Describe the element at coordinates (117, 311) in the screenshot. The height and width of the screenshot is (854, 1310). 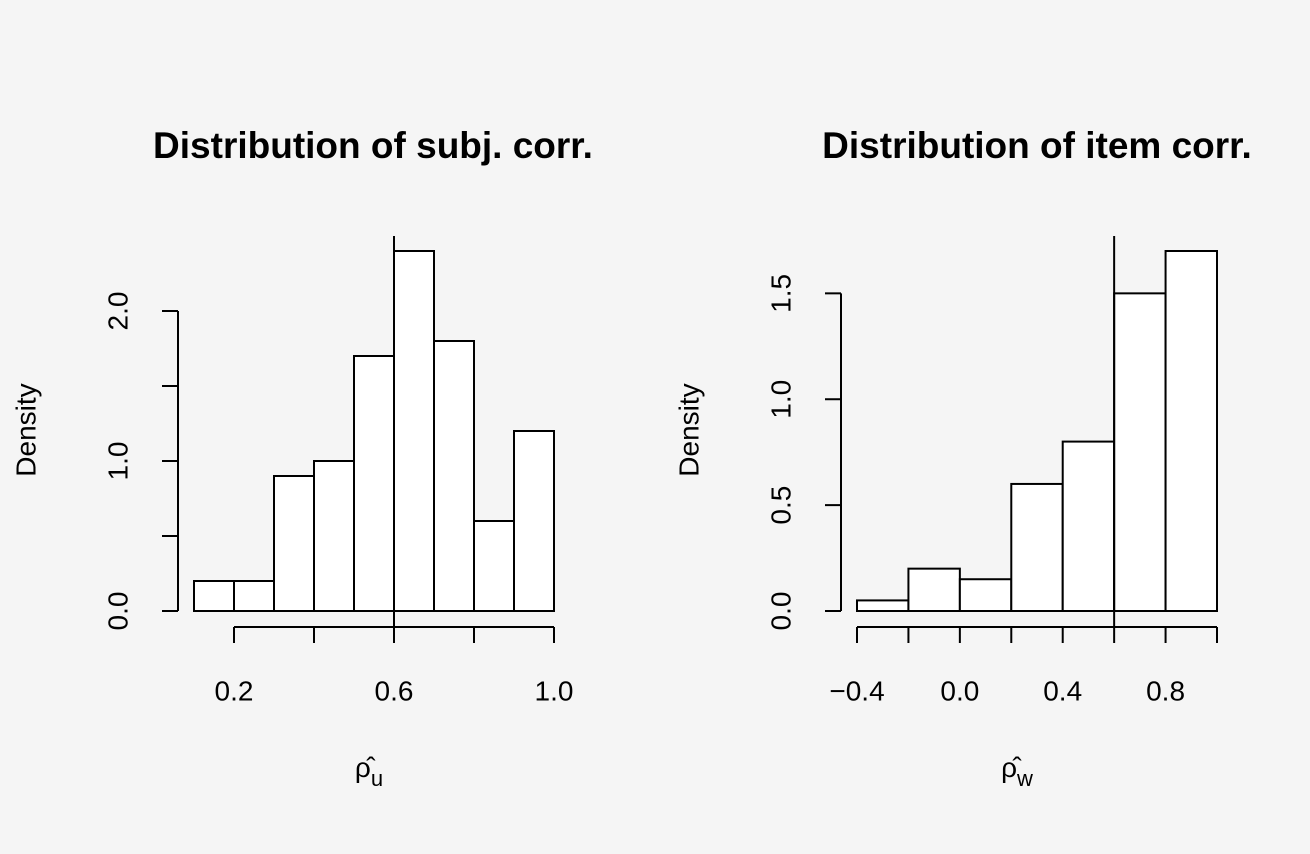
I see `y-tick-label: 2.0` at that location.